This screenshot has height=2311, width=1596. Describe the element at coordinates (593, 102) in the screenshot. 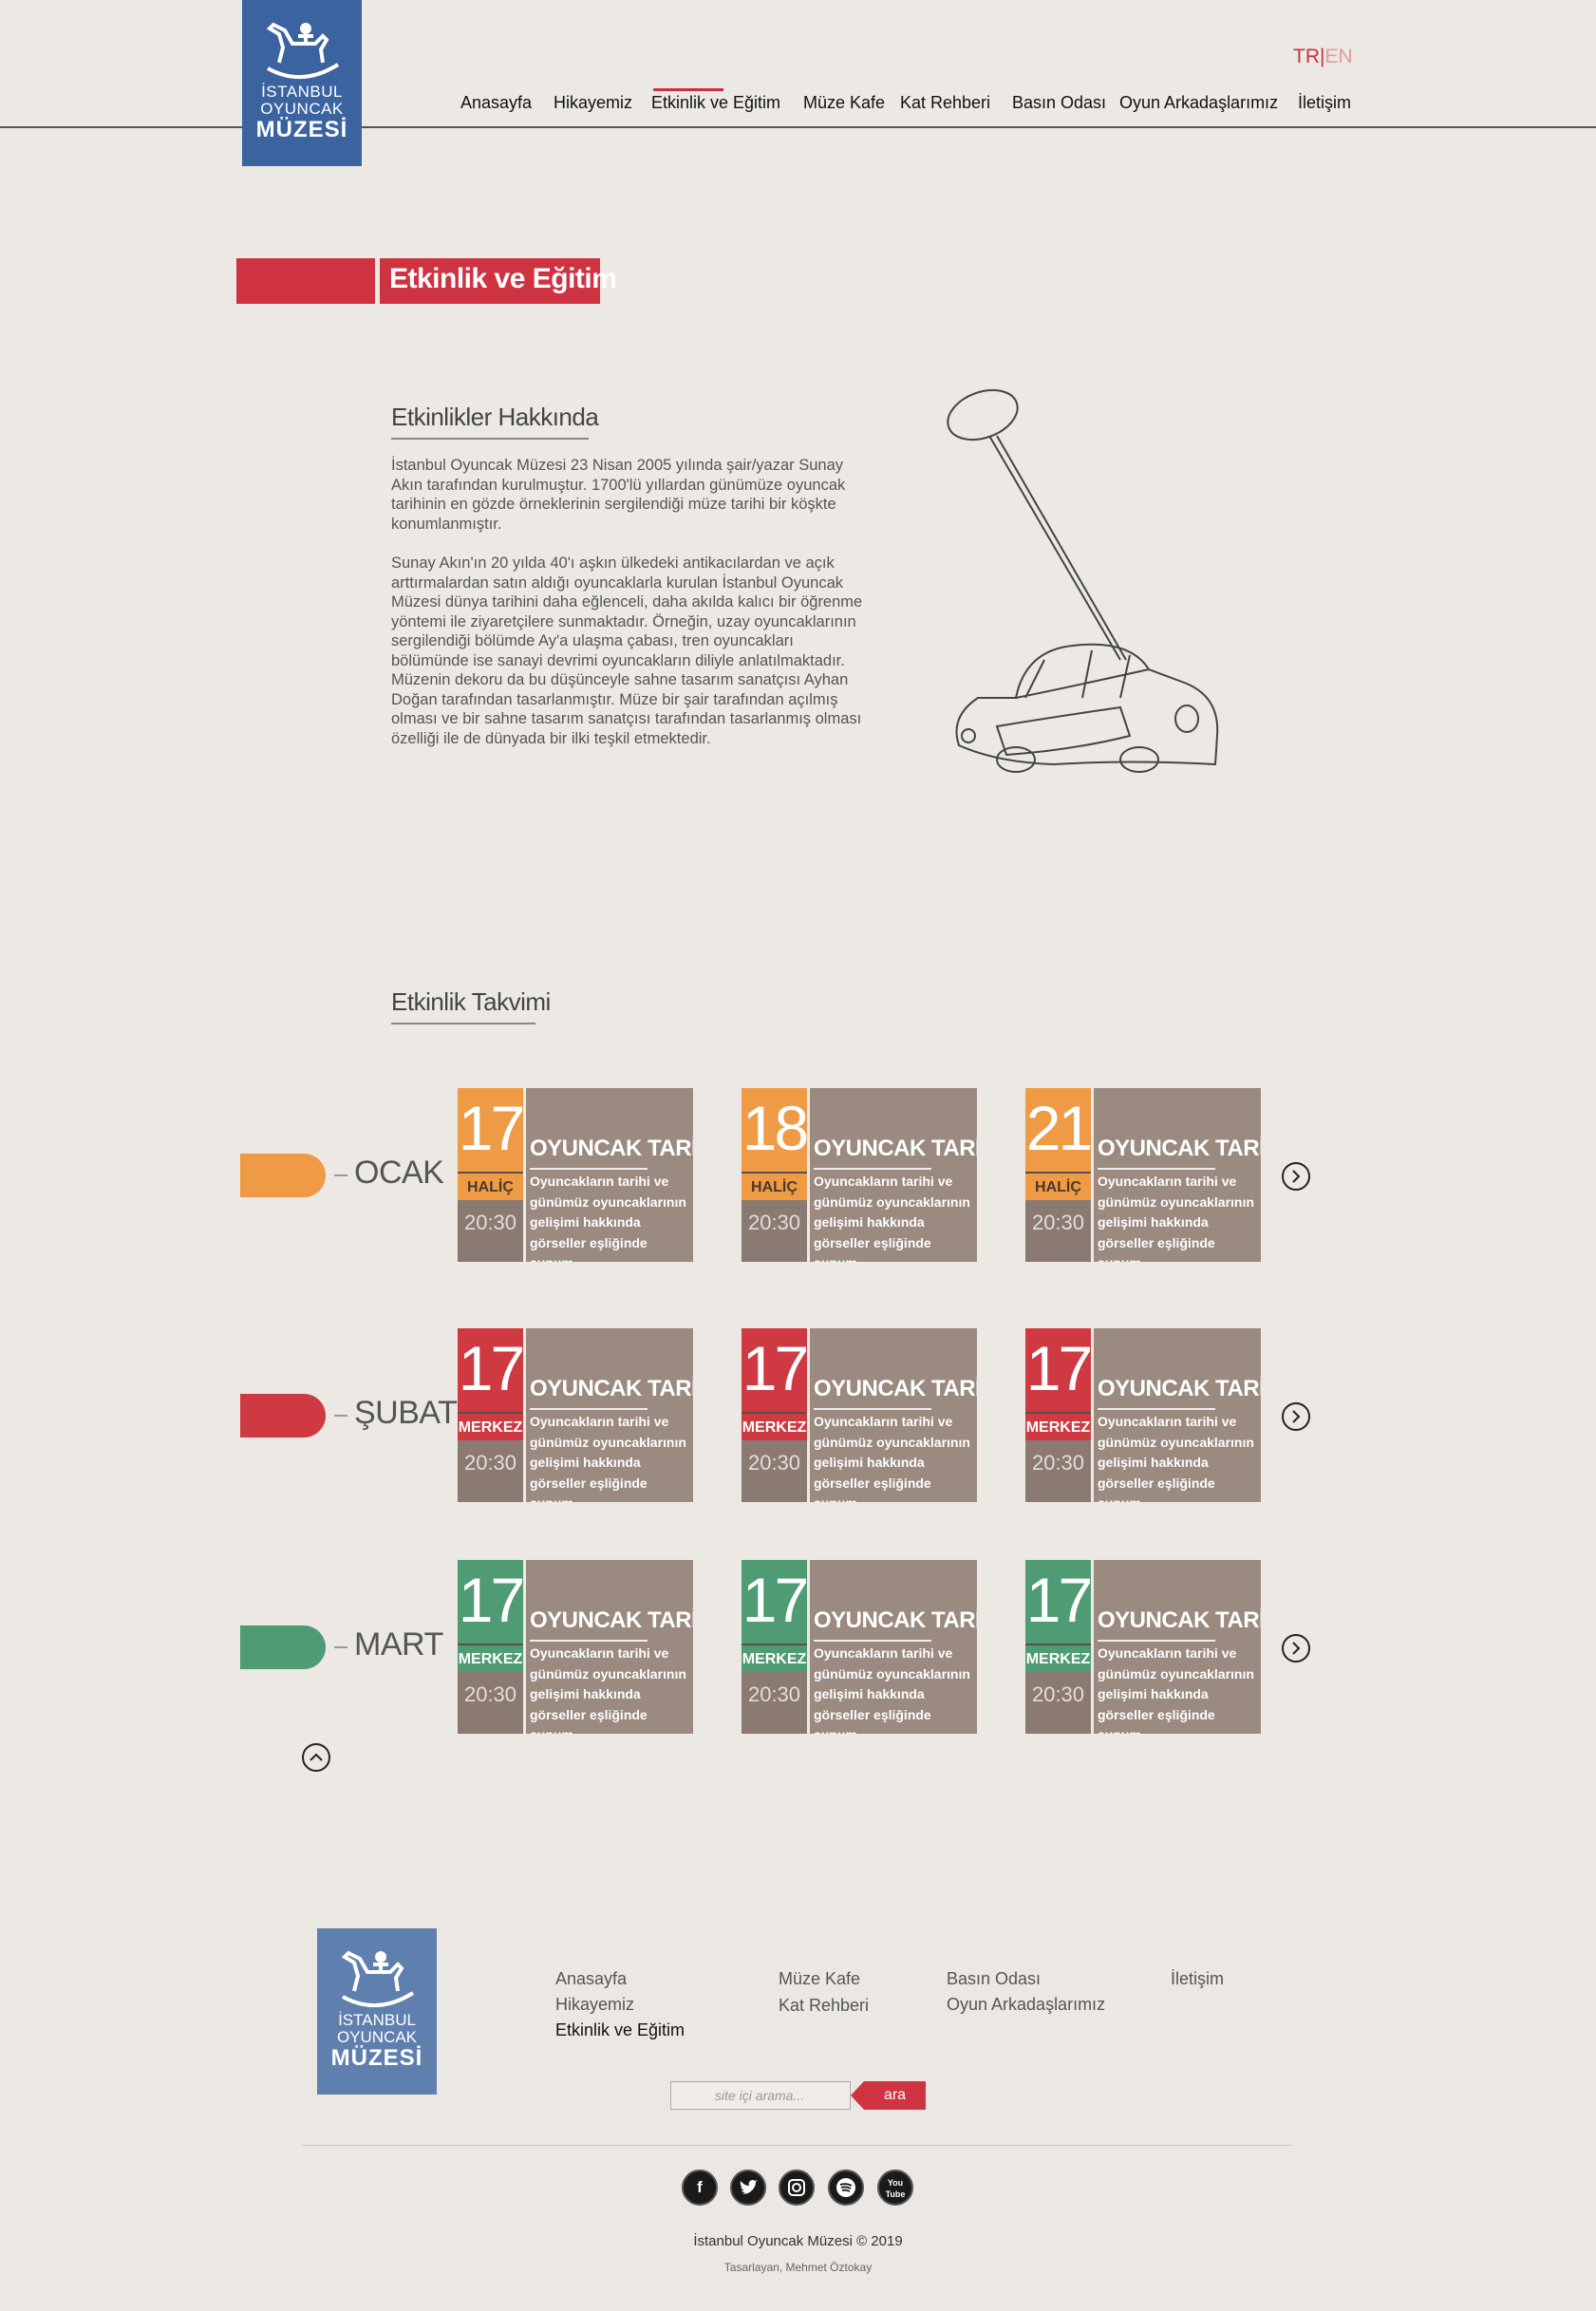

I see `nav-item-hikayemiz: Hikayemiz` at that location.